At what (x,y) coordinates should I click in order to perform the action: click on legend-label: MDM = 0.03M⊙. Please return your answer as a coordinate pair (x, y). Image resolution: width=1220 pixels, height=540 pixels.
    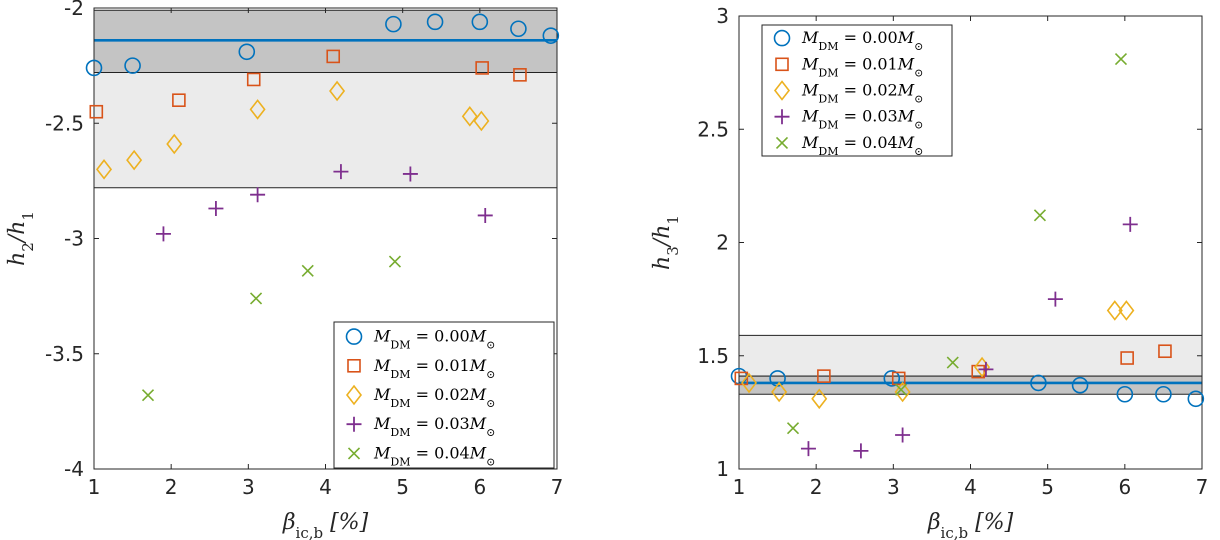
    Looking at the image, I should click on (862, 119).